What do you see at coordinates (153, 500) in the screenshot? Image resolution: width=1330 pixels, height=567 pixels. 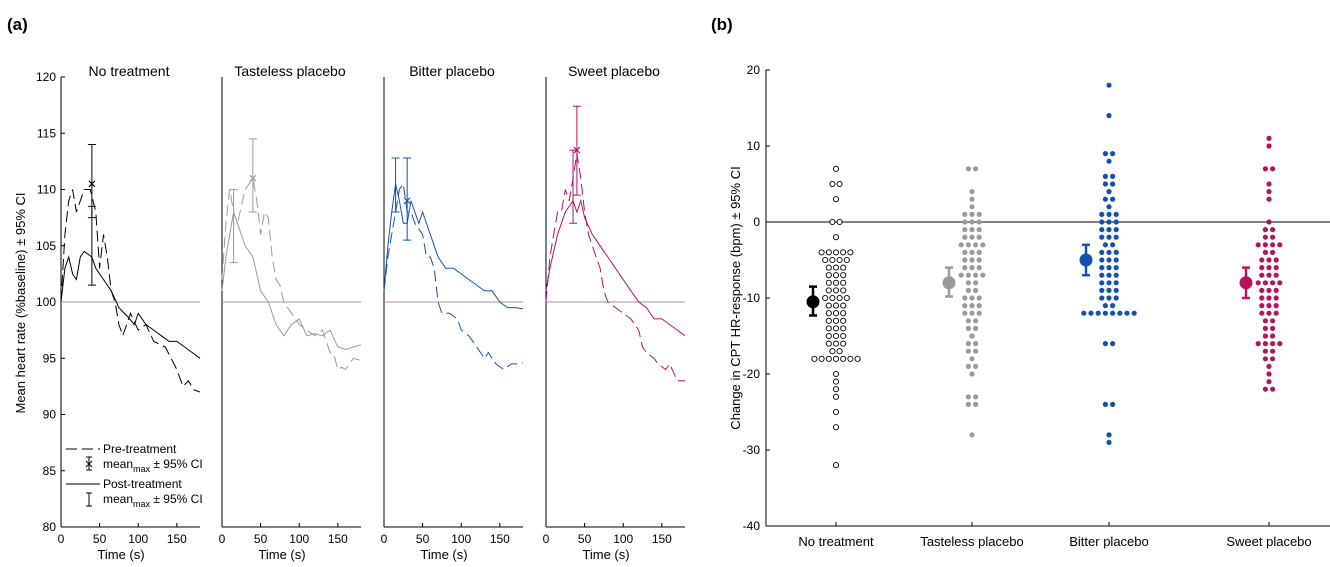 I see `legend-post-mean-label: meanmax ± 95% CI` at bounding box center [153, 500].